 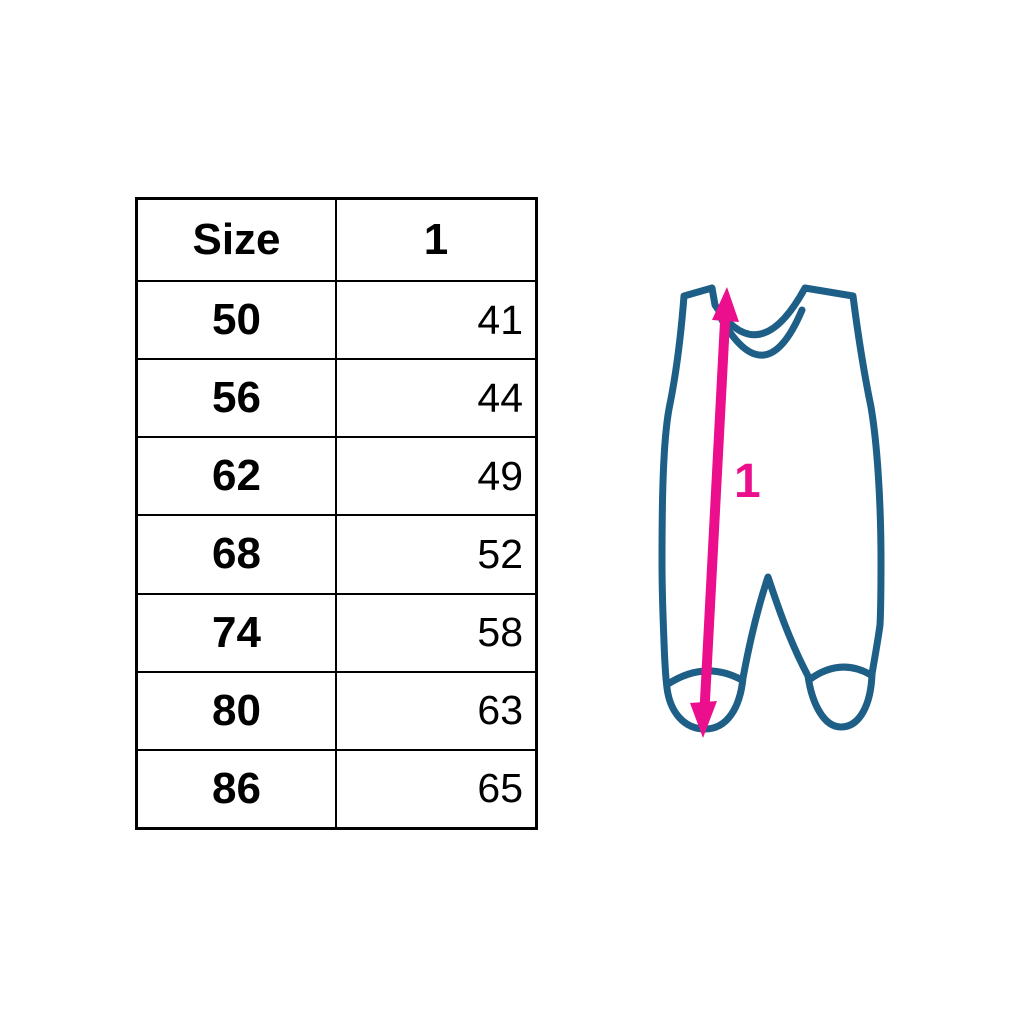 What do you see at coordinates (236, 553) in the screenshot?
I see `size-cell: 68` at bounding box center [236, 553].